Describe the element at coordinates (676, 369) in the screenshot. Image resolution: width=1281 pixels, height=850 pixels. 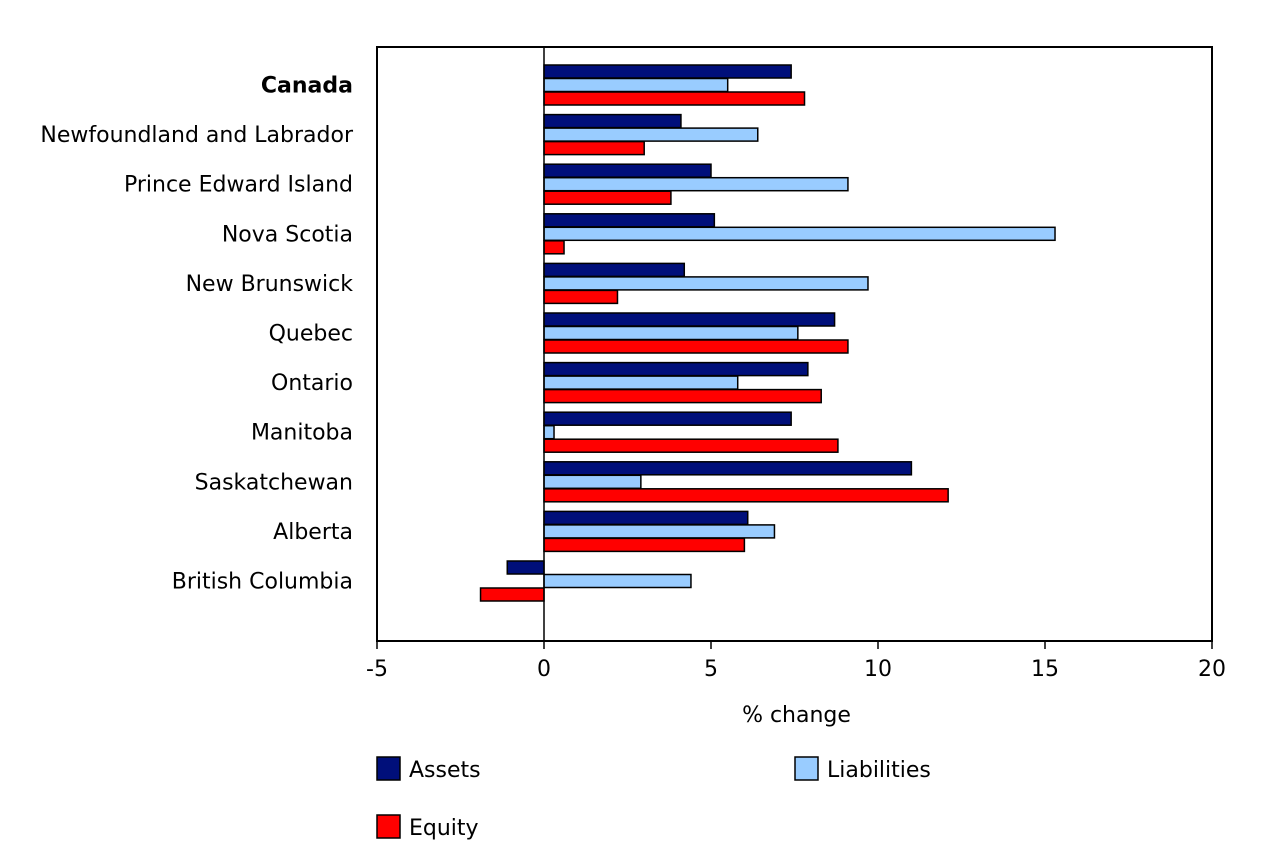
I see `bar-assets-ontario` at that location.